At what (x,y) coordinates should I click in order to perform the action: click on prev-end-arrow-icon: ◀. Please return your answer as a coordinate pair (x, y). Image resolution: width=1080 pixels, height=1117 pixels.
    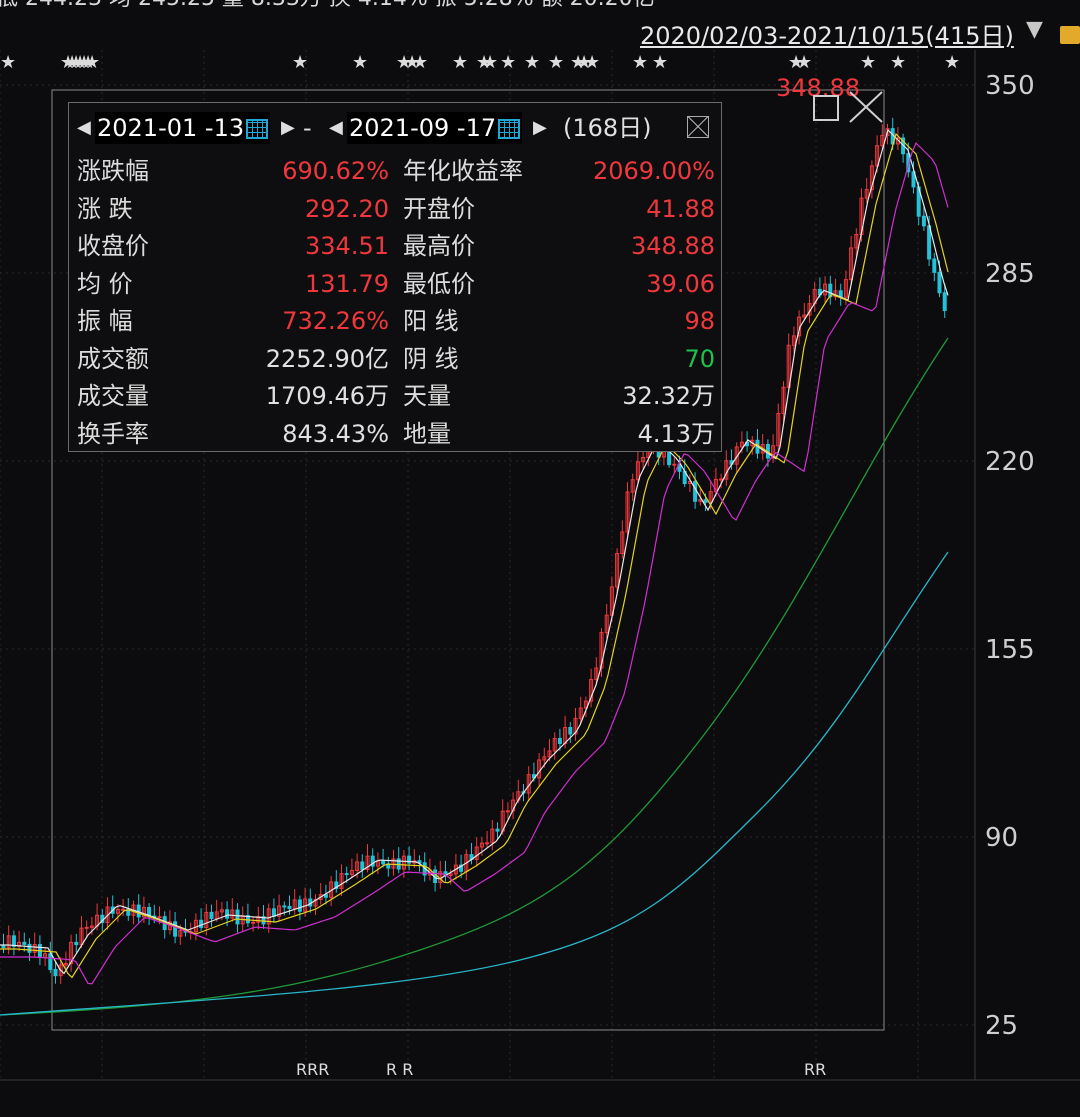
    Looking at the image, I should click on (336, 127).